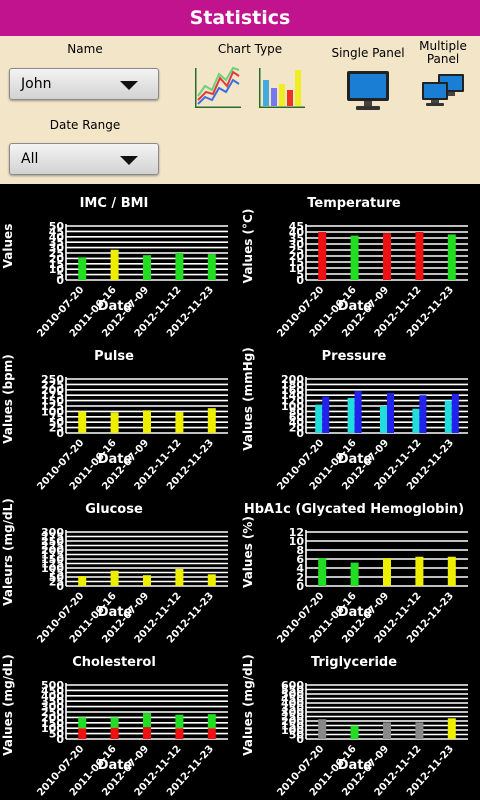  Describe the element at coordinates (292, 694) in the screenshot. I see `y-tick-label: 500` at that location.